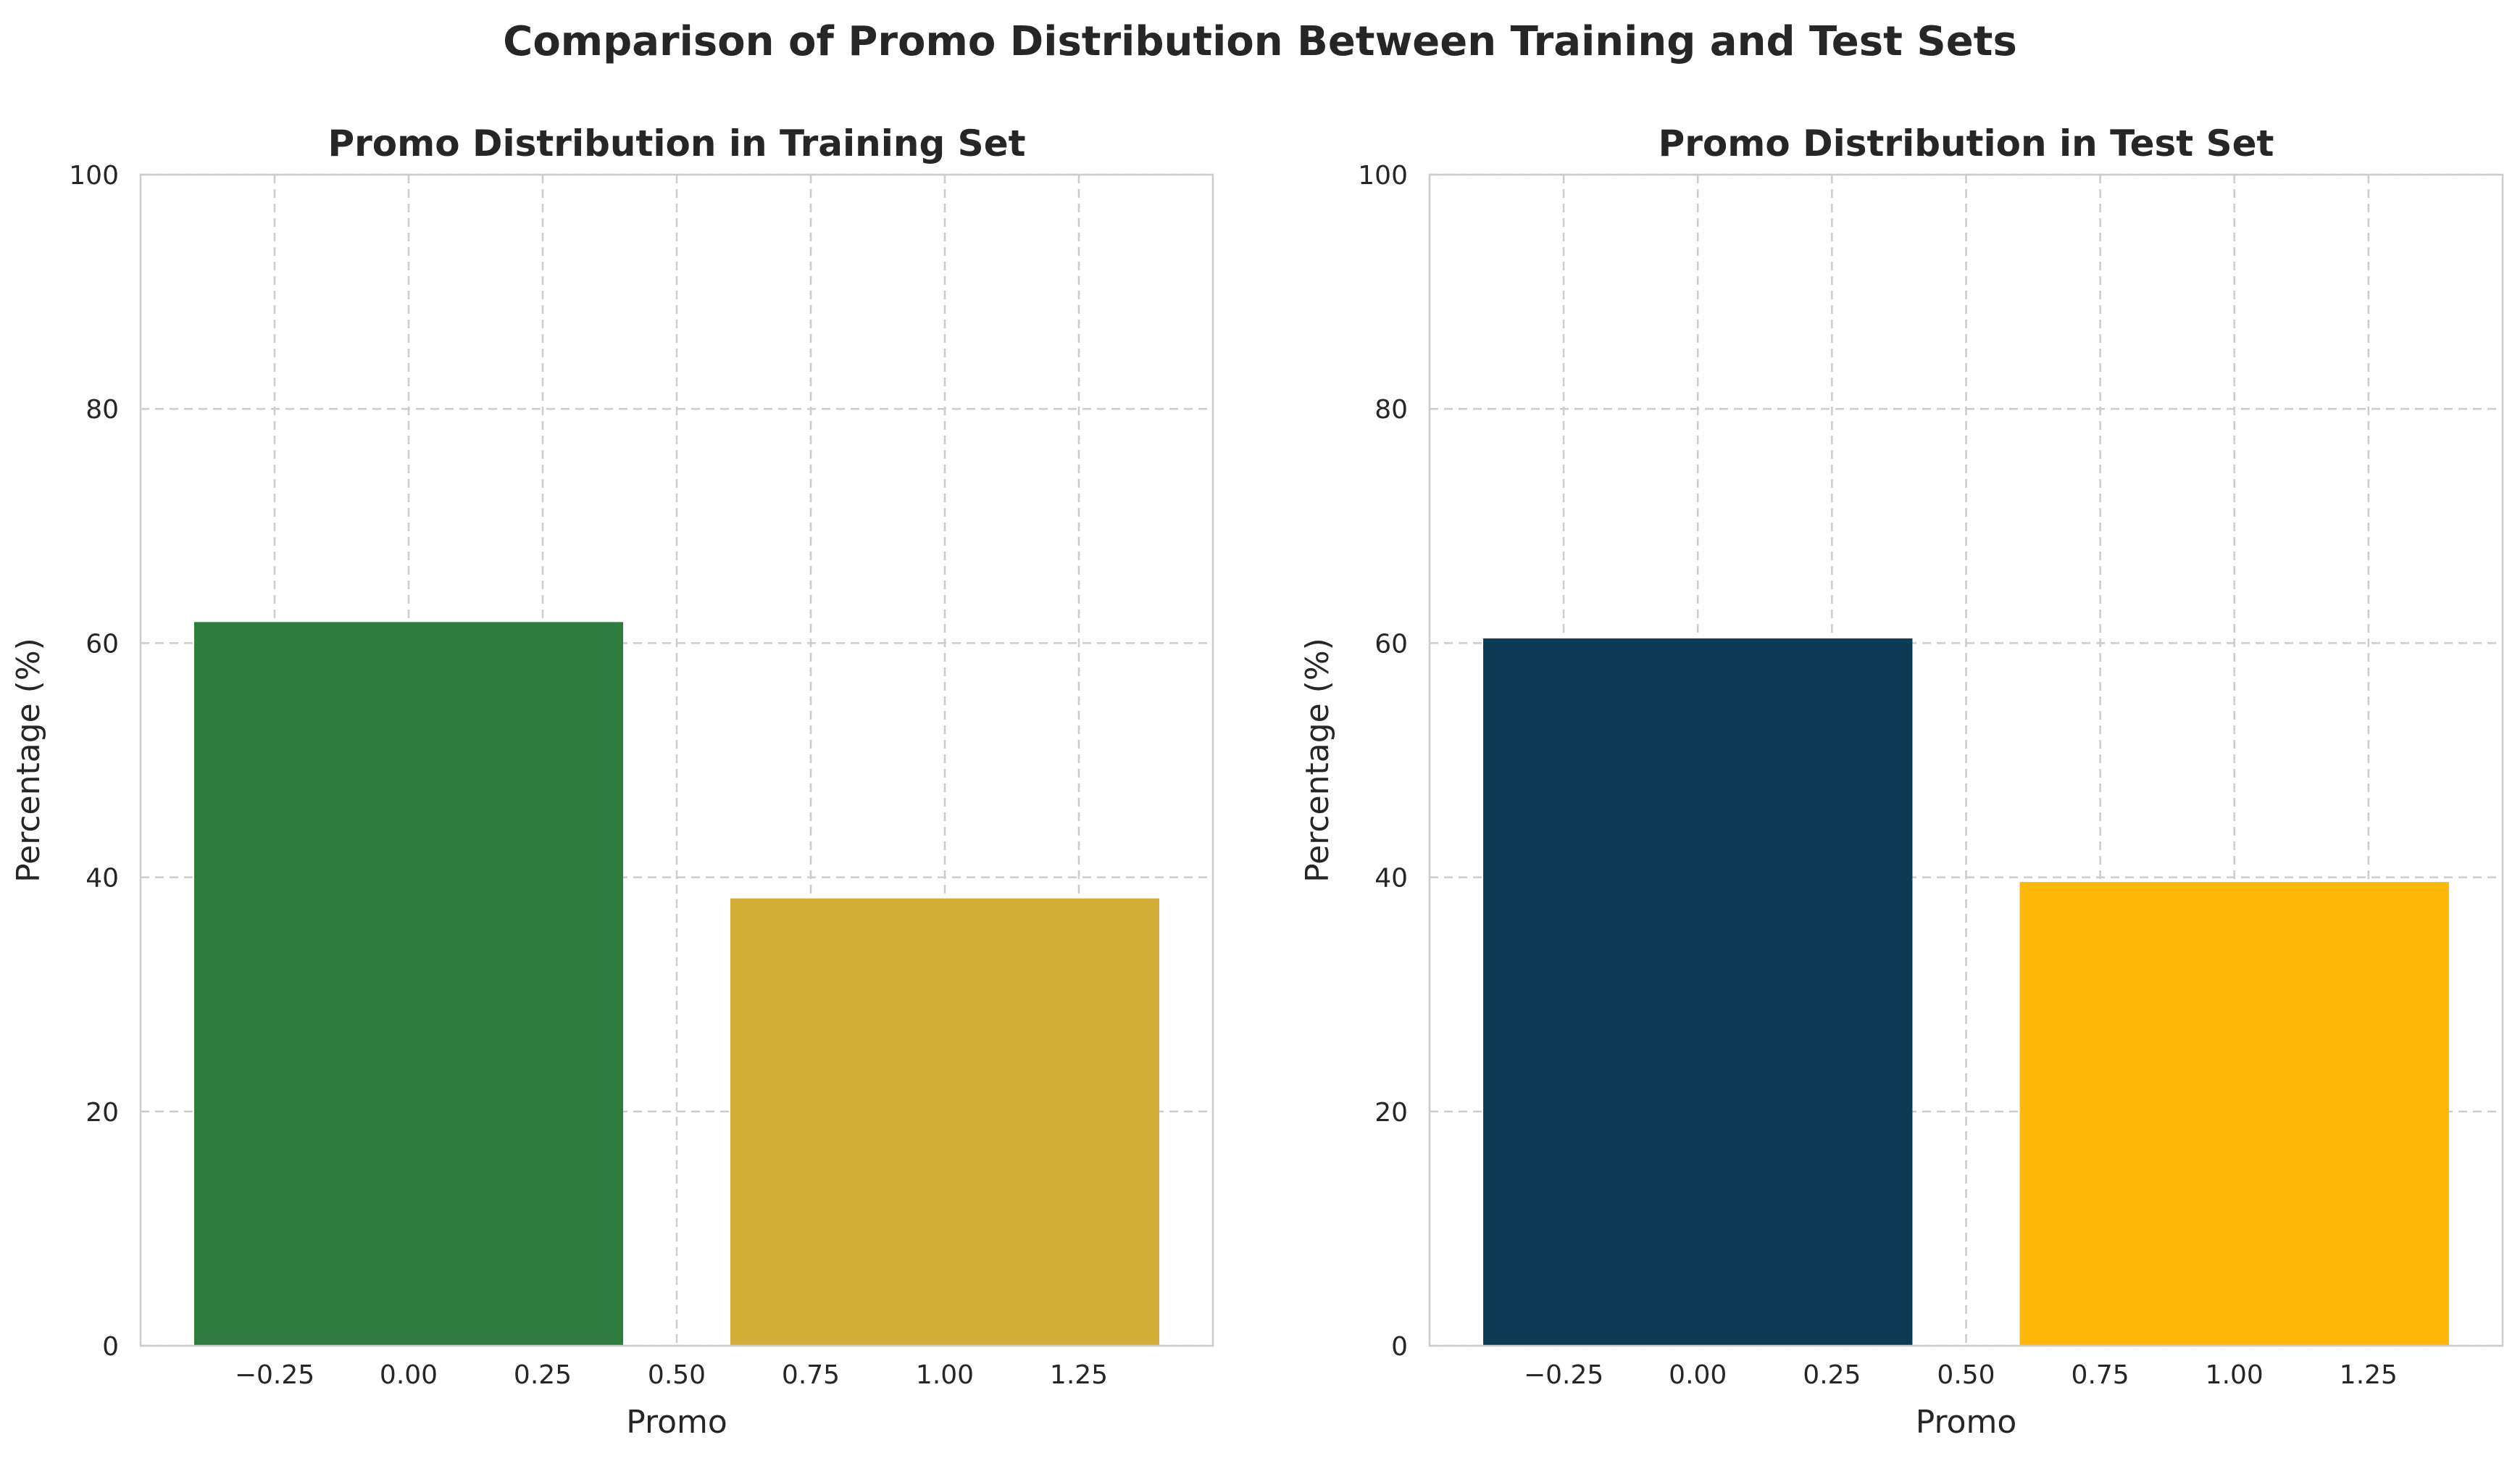  I want to click on training-ytick-label-4: 80, so click(102, 410).